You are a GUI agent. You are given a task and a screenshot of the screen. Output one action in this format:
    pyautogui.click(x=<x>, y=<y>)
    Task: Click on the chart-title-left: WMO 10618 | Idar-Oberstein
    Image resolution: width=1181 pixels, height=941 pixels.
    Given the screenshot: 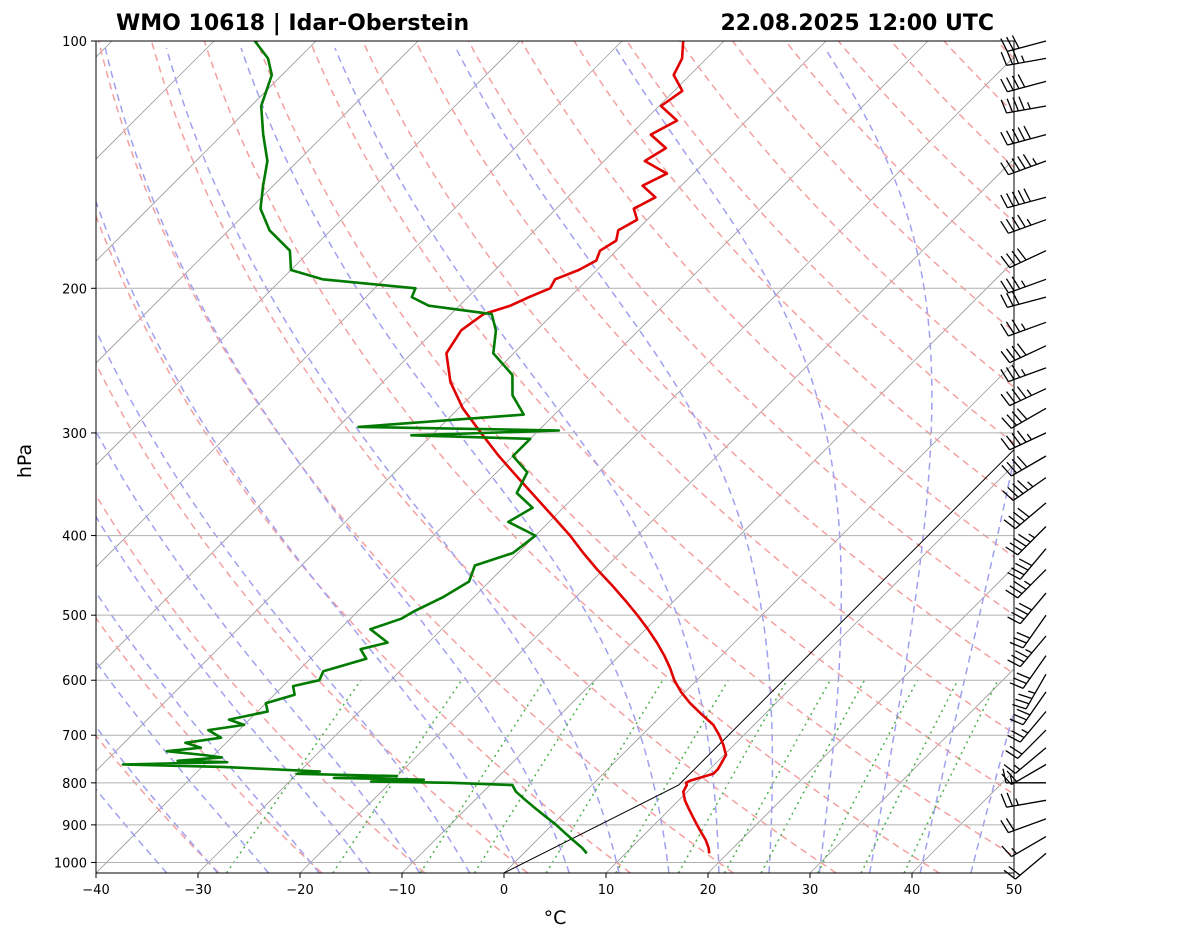 What is the action you would take?
    pyautogui.click(x=292, y=23)
    